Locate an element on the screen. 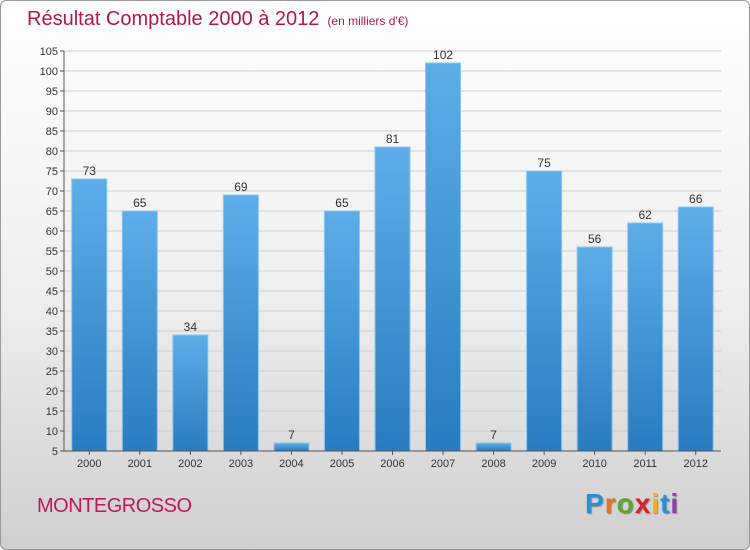 The height and width of the screenshot is (550, 750). data-label-2011: 62 is located at coordinates (646, 215).